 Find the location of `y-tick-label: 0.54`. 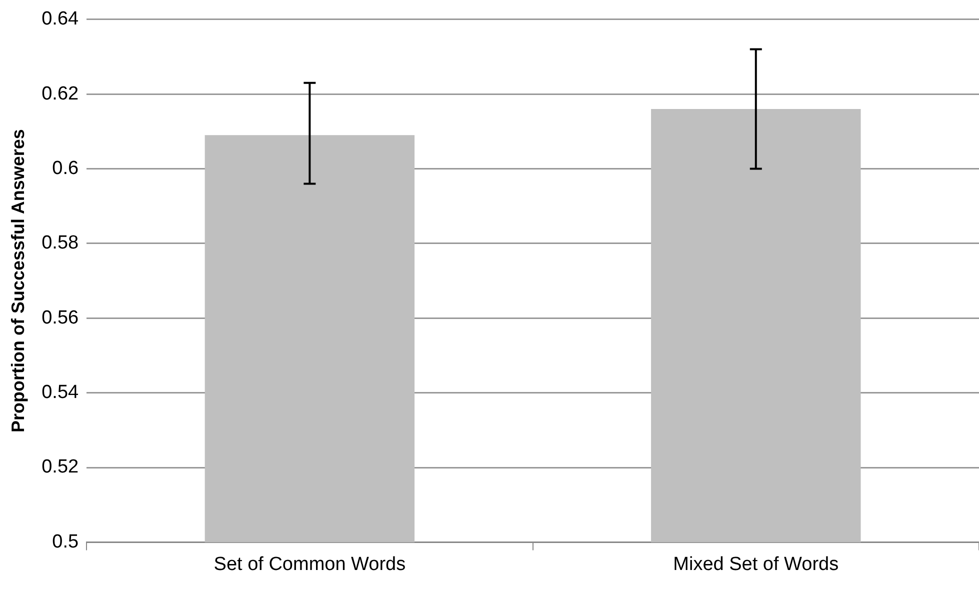

y-tick-label: 0.54 is located at coordinates (61, 393).